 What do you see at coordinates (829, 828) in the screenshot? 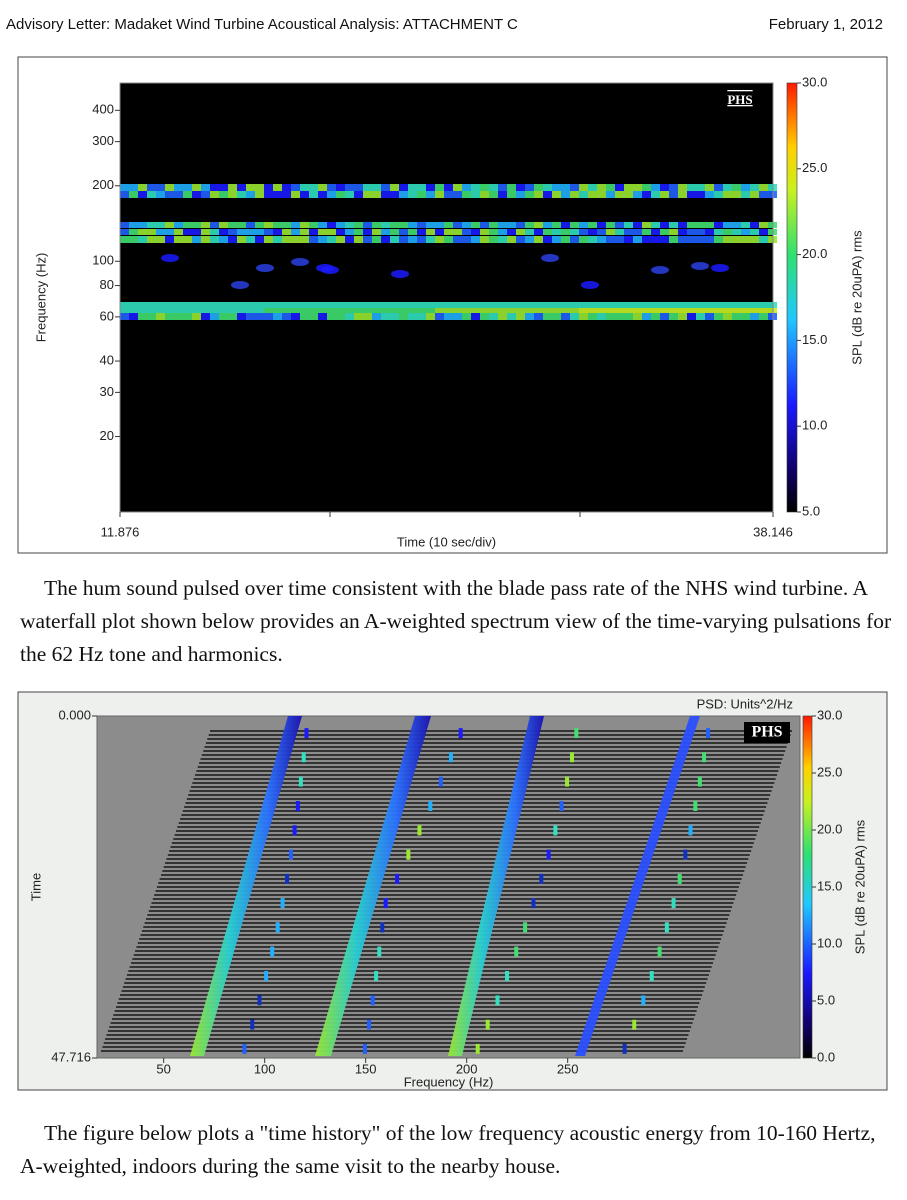
I see `colorbar-tick-label: 20.0` at bounding box center [829, 828].